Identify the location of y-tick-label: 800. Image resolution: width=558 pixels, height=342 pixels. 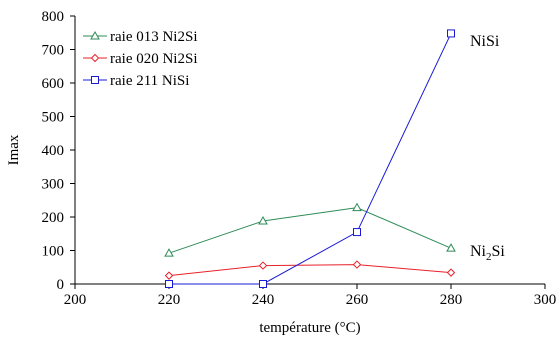
(53, 17).